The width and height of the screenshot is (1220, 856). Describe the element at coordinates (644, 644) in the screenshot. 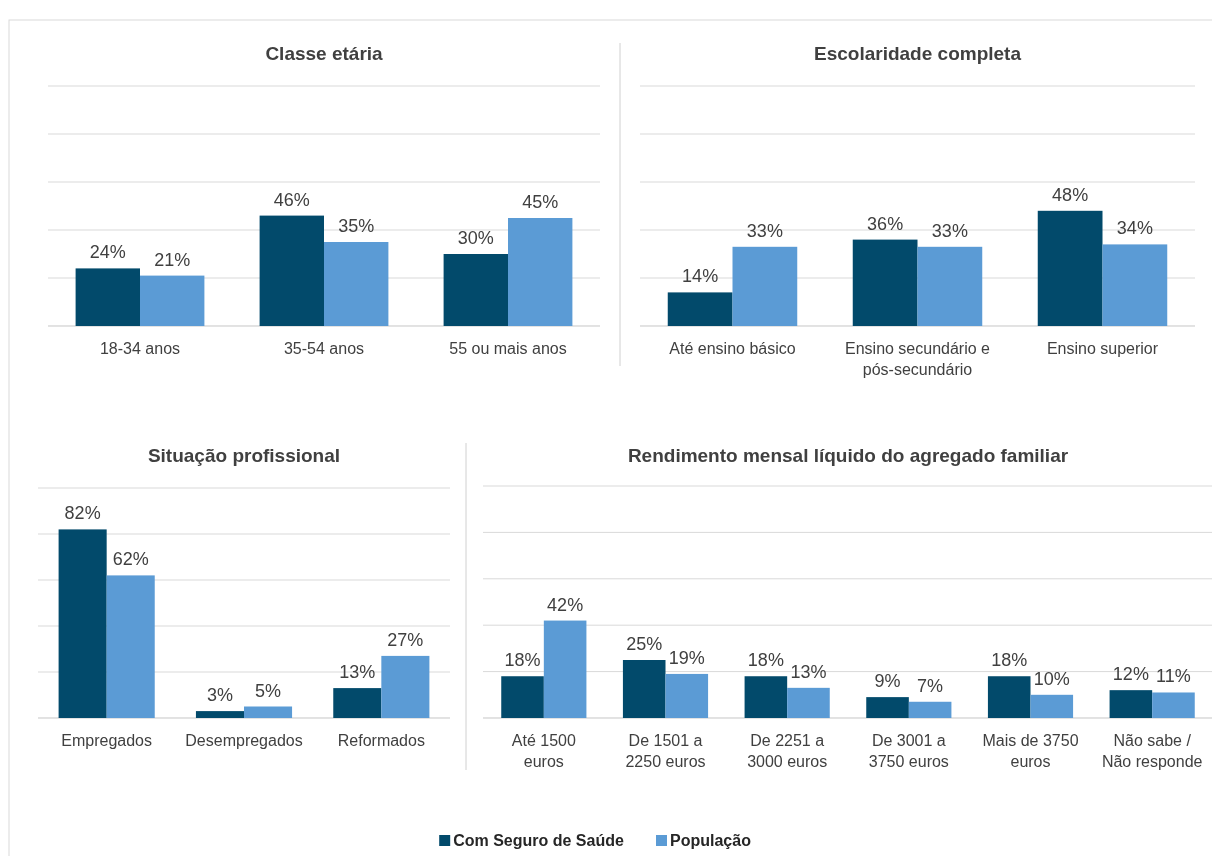

I see `data-label: 25%` at that location.